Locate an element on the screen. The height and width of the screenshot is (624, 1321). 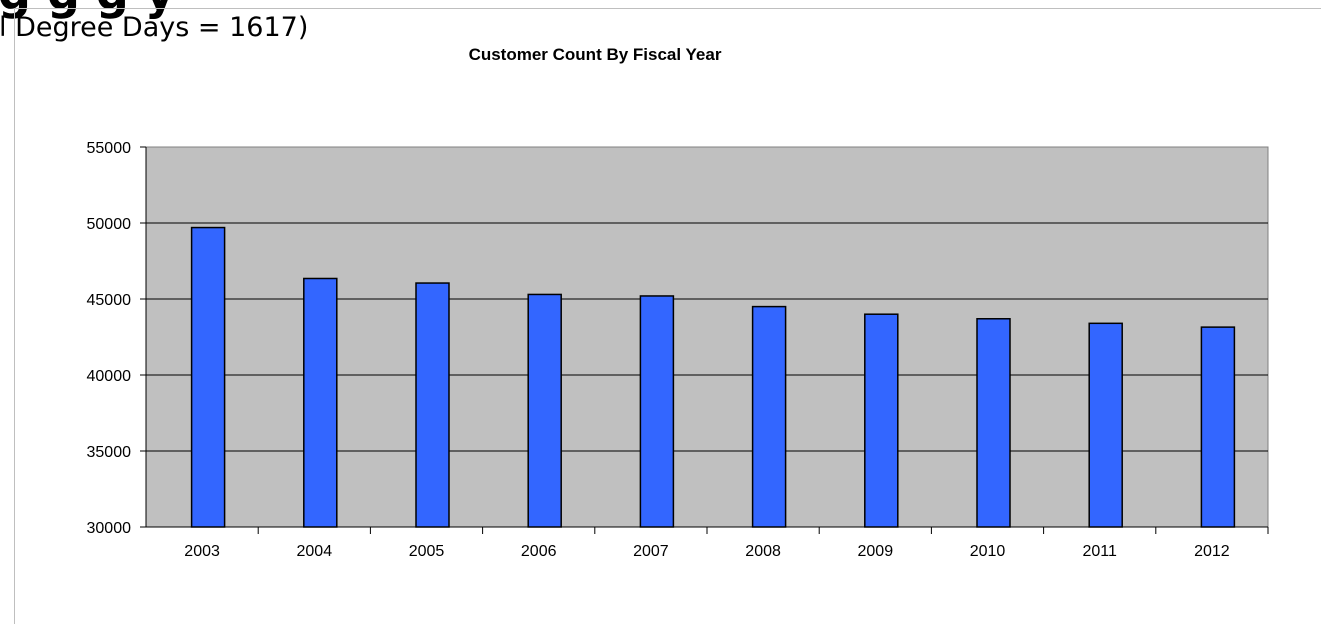
x-tick-label: 2009 is located at coordinates (876, 551).